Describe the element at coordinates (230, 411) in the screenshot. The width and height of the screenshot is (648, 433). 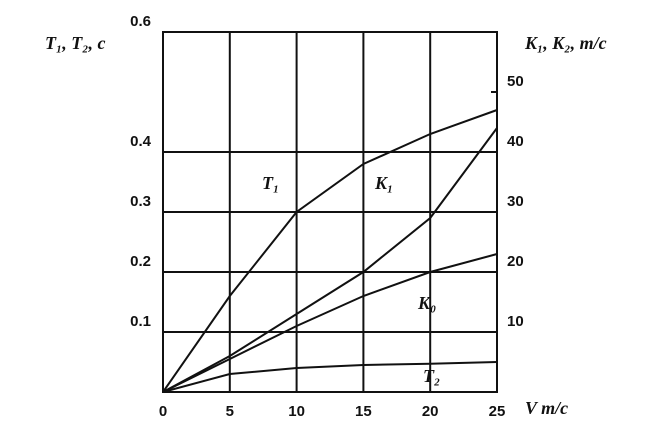
I see `x-tick-label: 5` at that location.